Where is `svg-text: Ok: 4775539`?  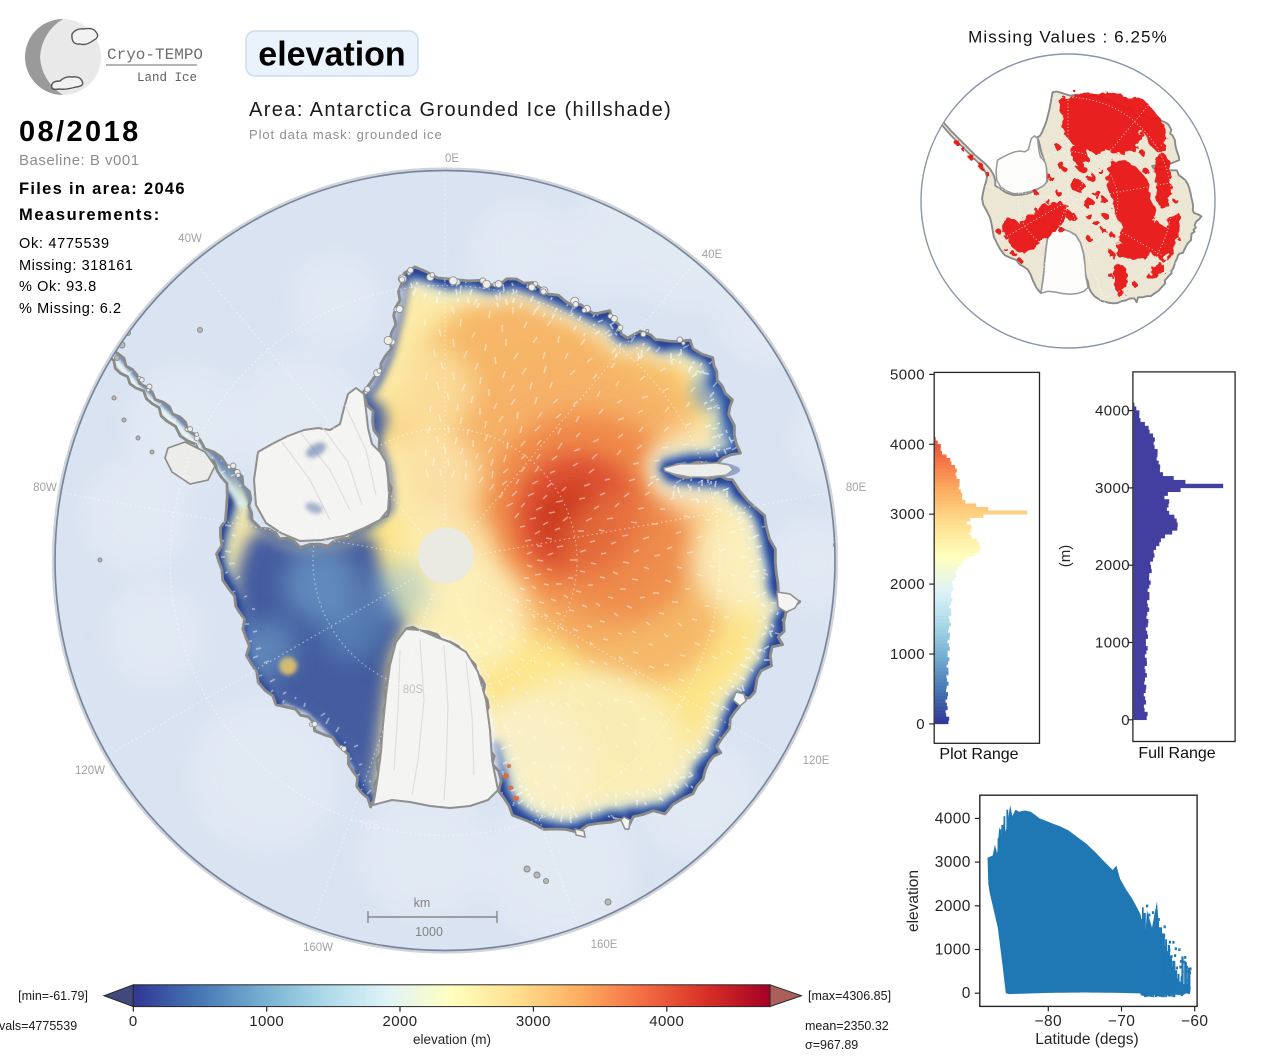
svg-text: Ok: 4775539 is located at coordinates (64, 244).